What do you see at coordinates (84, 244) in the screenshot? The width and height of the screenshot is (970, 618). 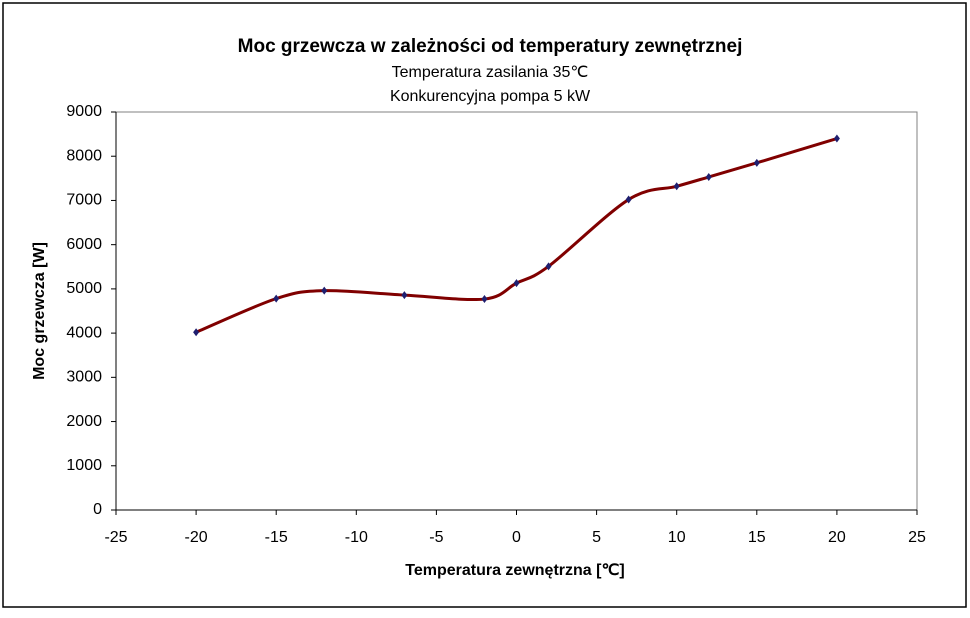 I see `y-tick-label: 6000` at bounding box center [84, 244].